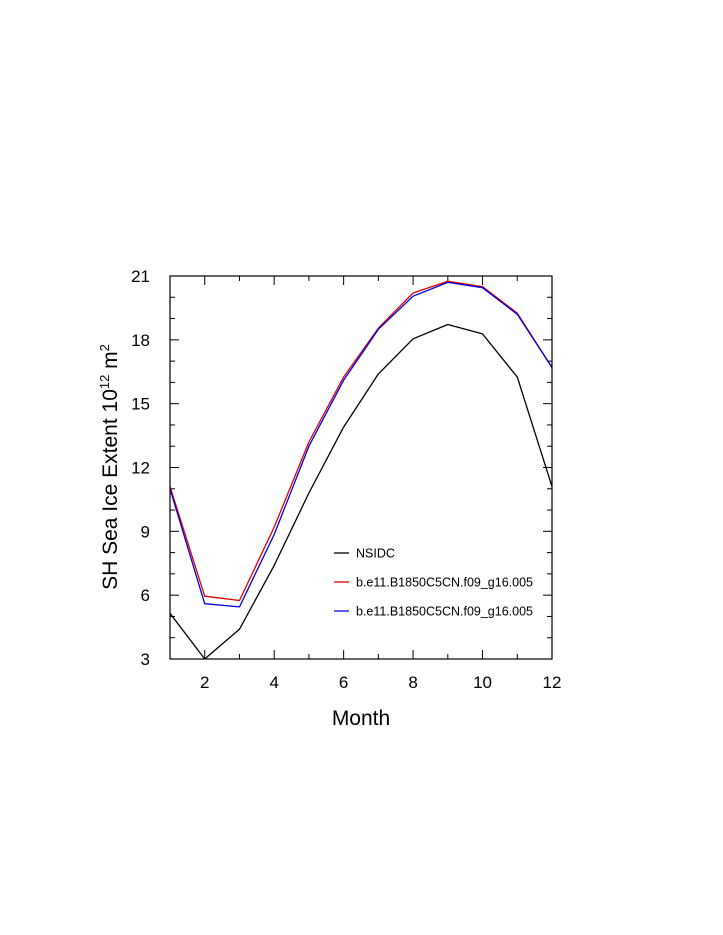 This screenshot has width=723, height=935. Describe the element at coordinates (104, 382) in the screenshot. I see `y-axis-title-exponent: 12` at that location.